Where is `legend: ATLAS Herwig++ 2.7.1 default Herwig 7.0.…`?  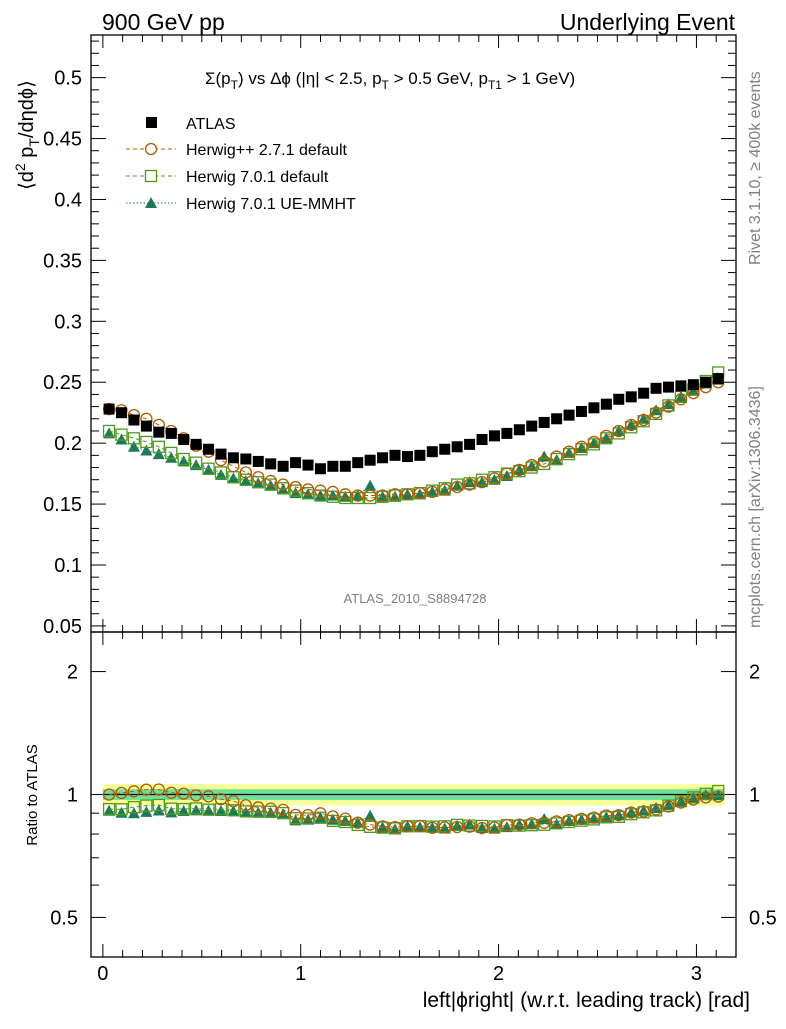
legend: ATLAS Herwig++ 2.7.1 default Herwig 7.0.… is located at coordinates (241, 164).